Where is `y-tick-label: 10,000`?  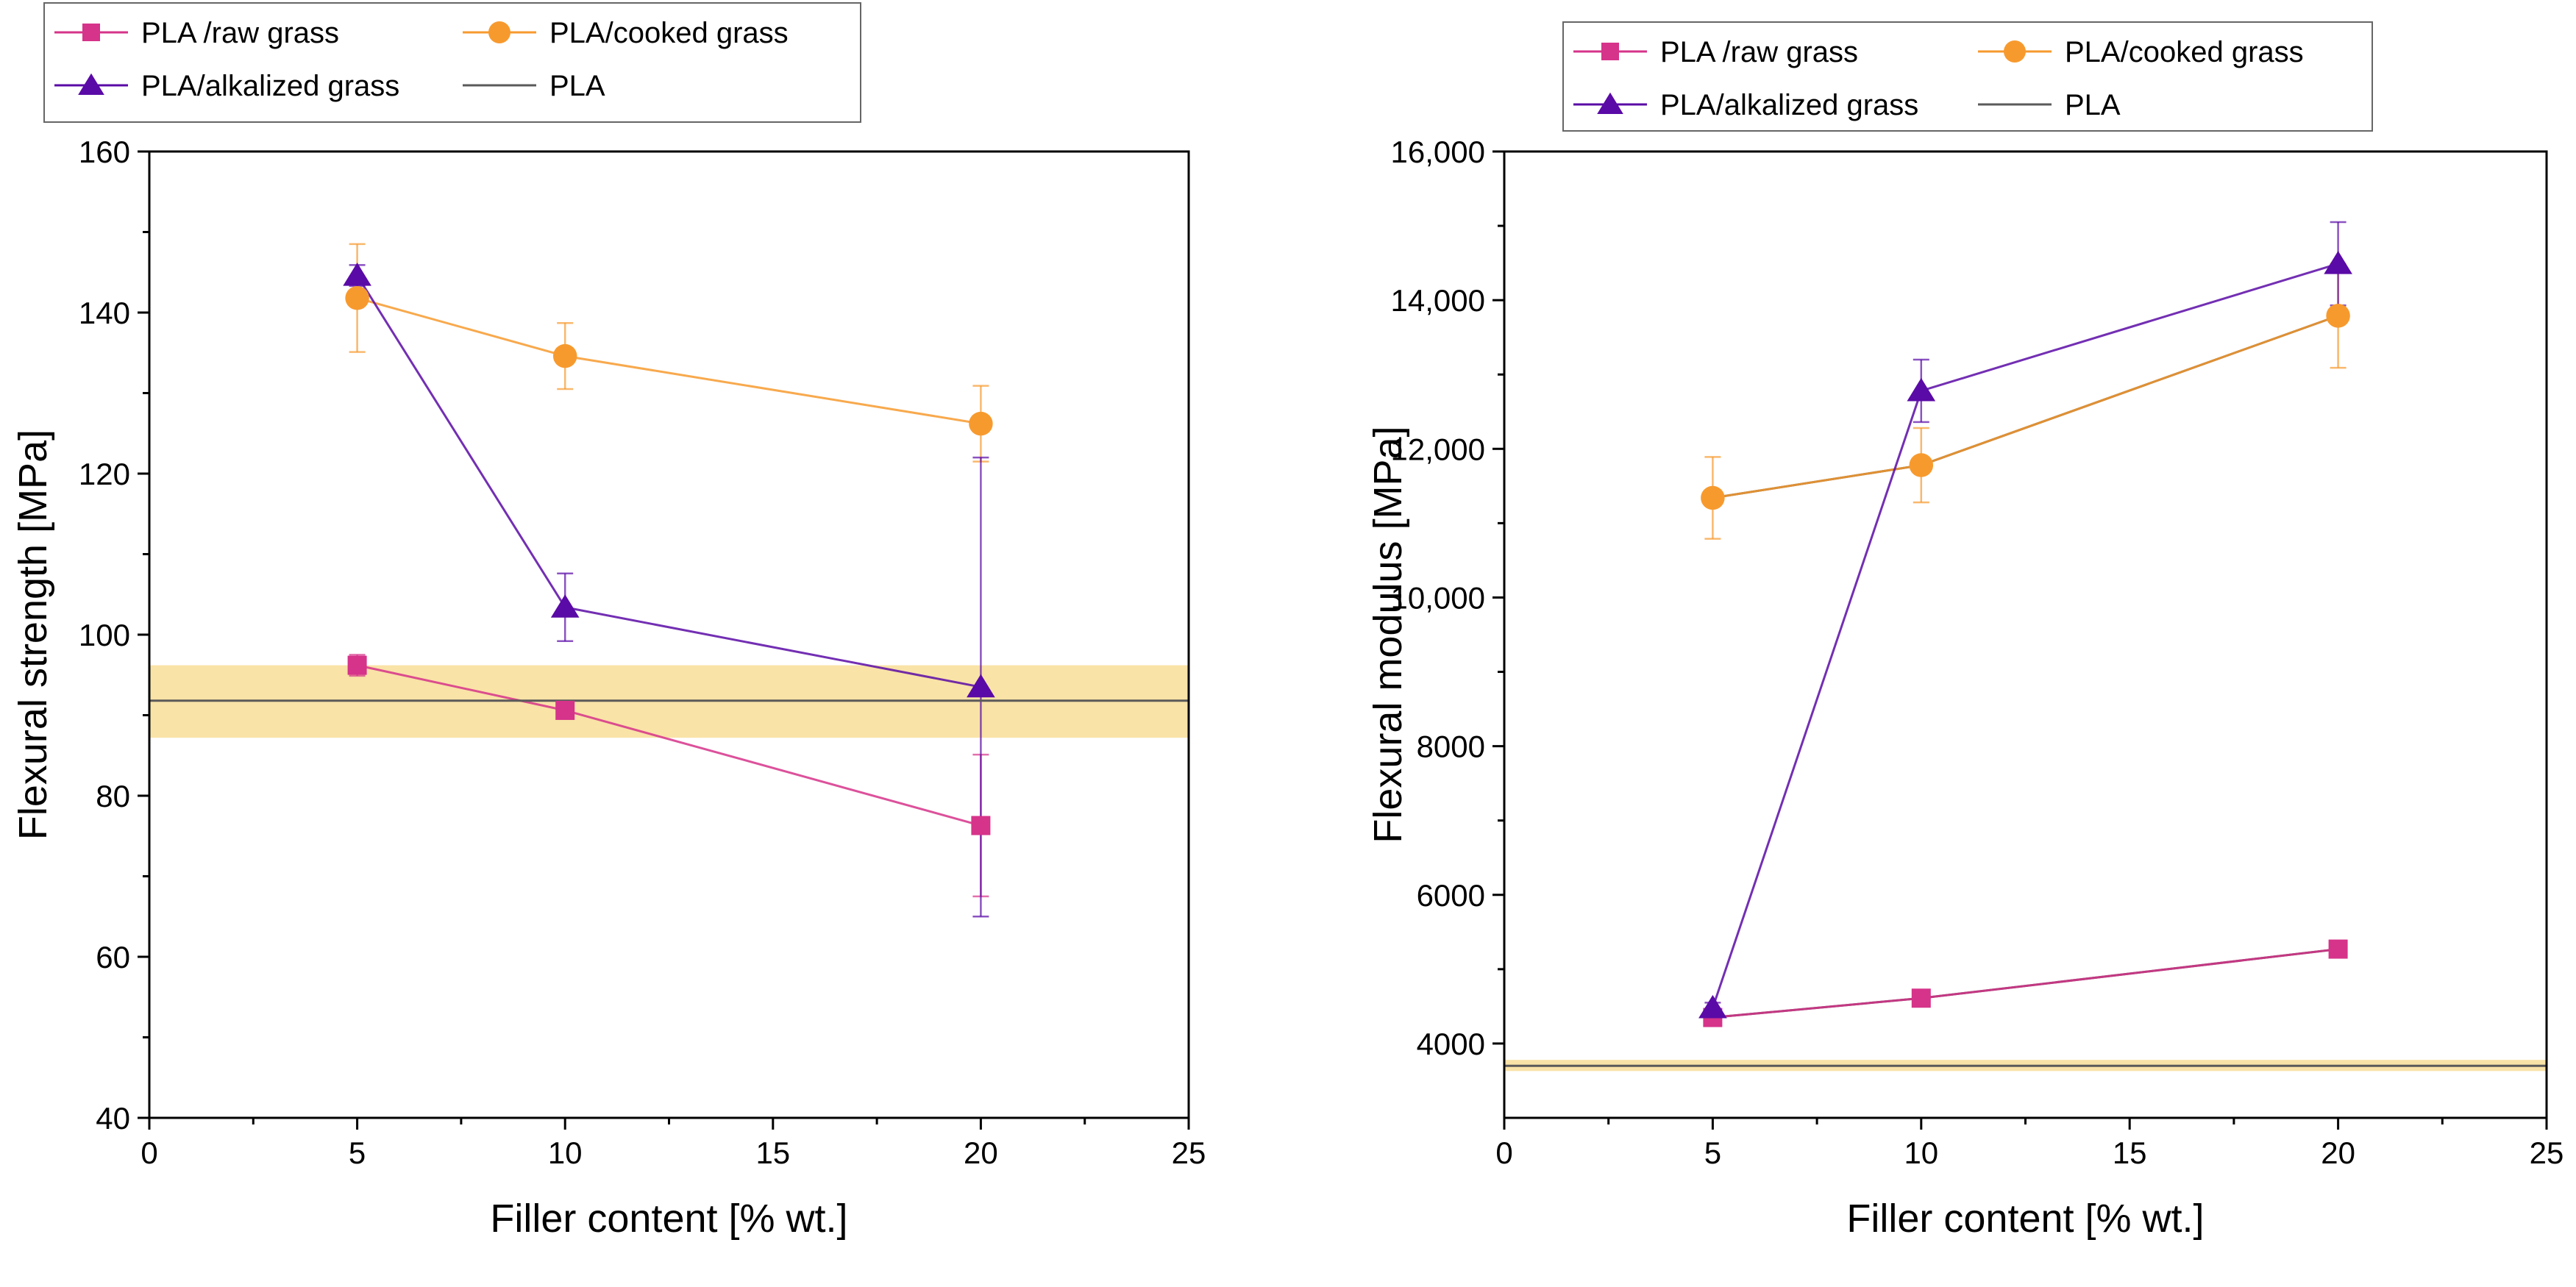
y-tick-label: 10,000 is located at coordinates (1438, 597).